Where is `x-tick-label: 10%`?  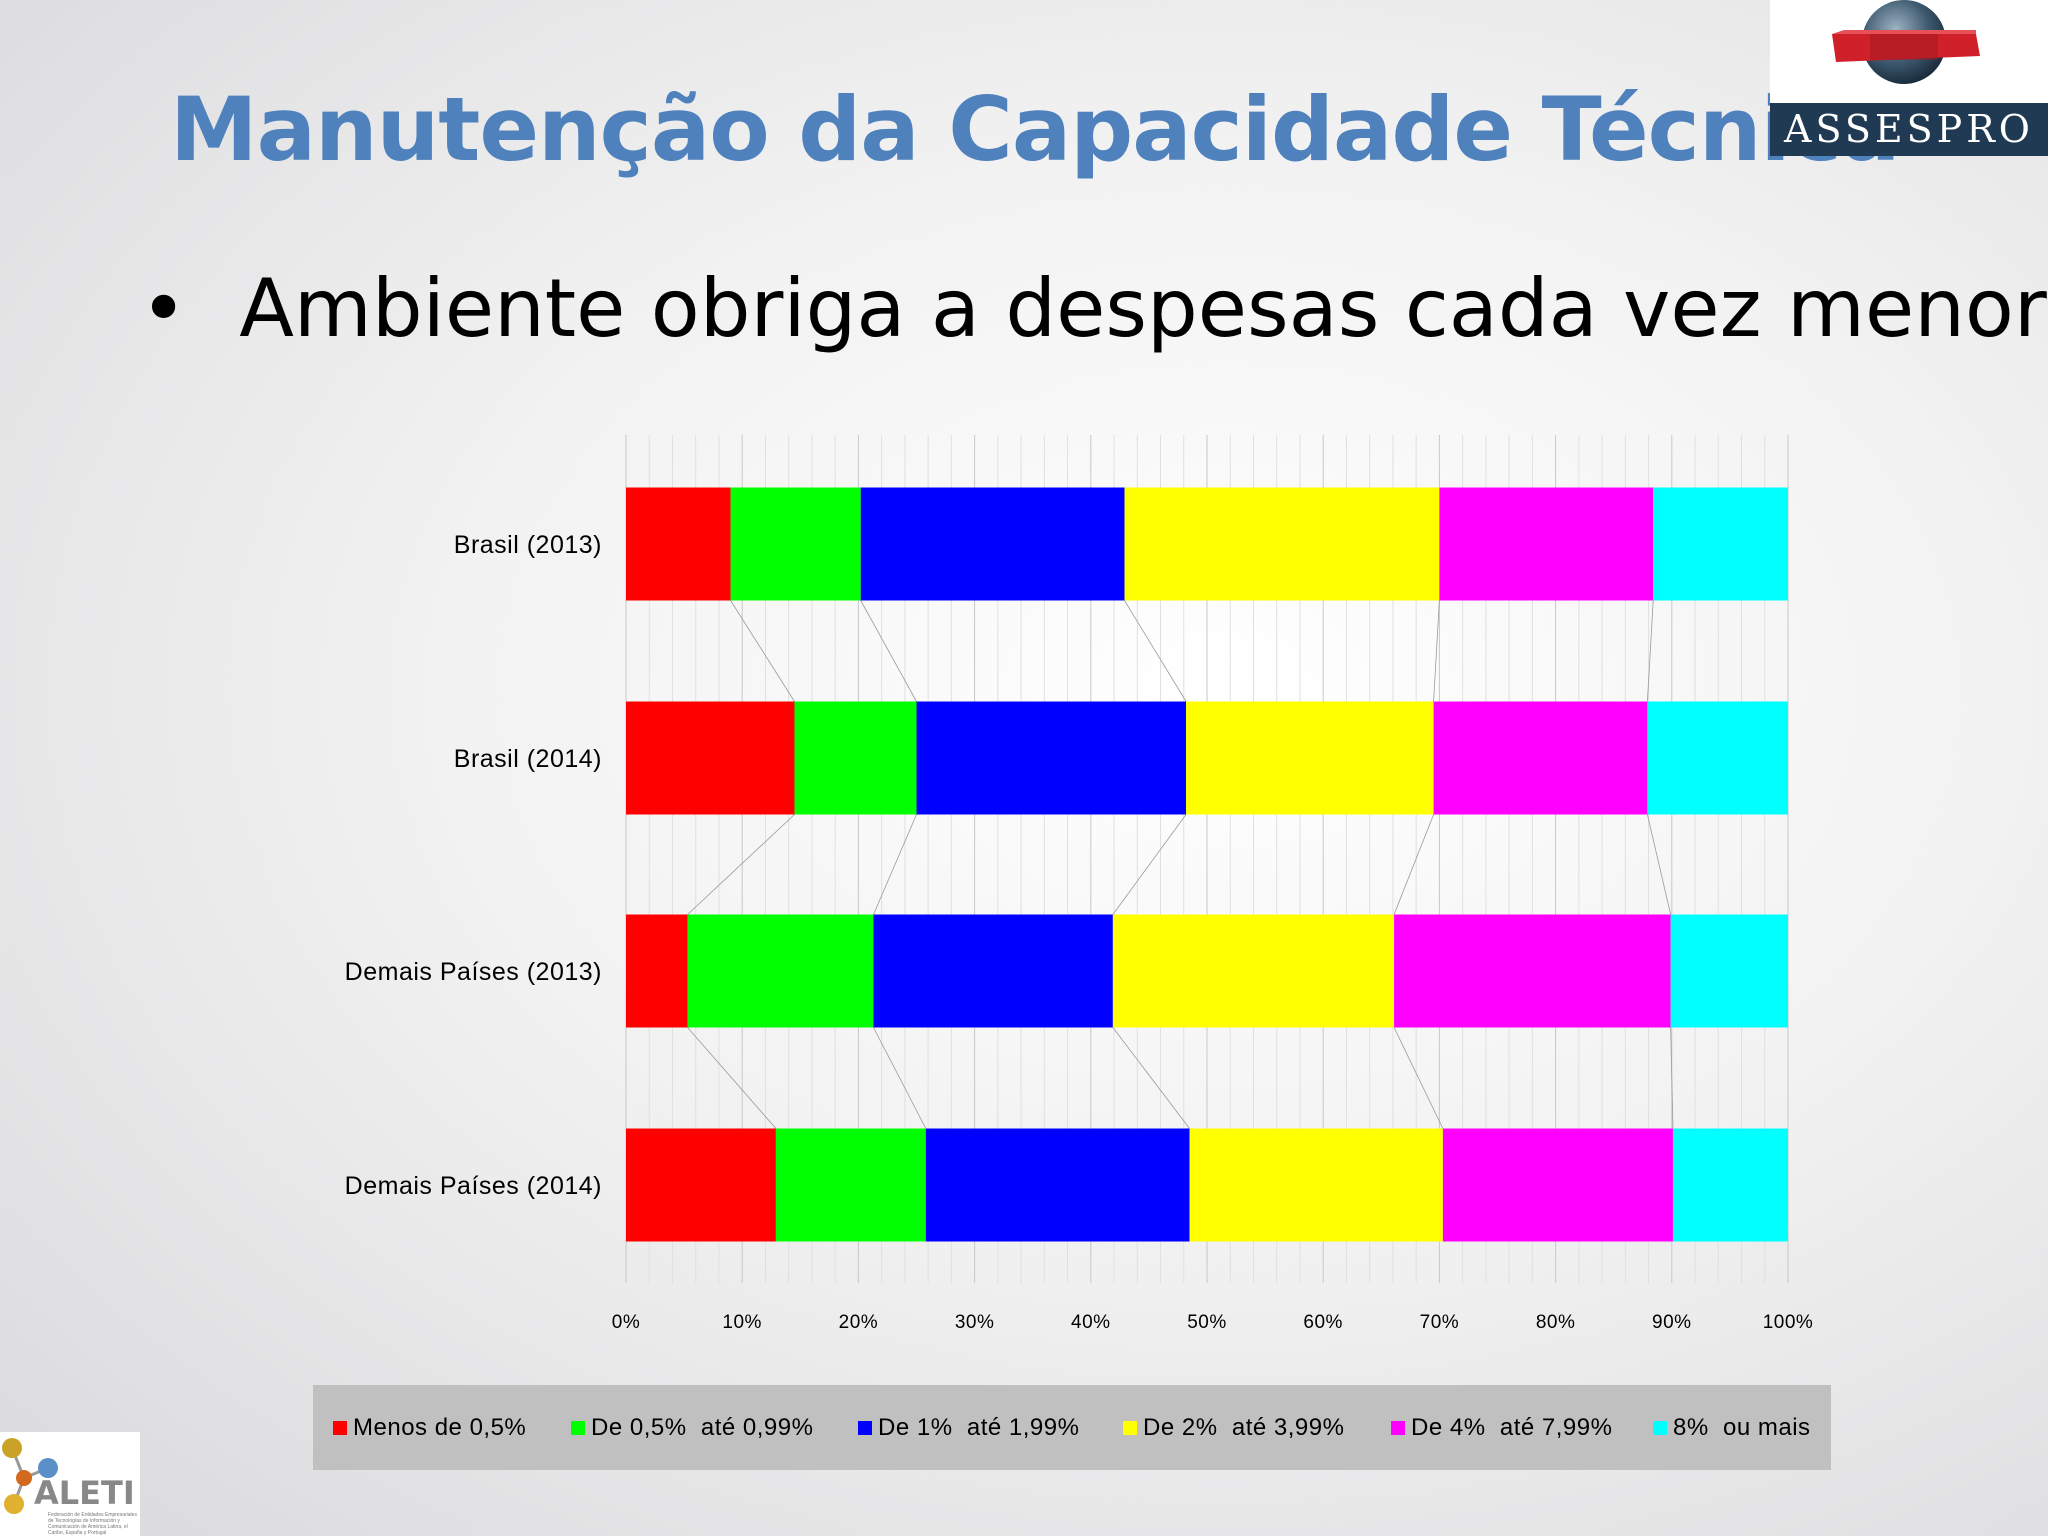
x-tick-label: 10% is located at coordinates (742, 1322).